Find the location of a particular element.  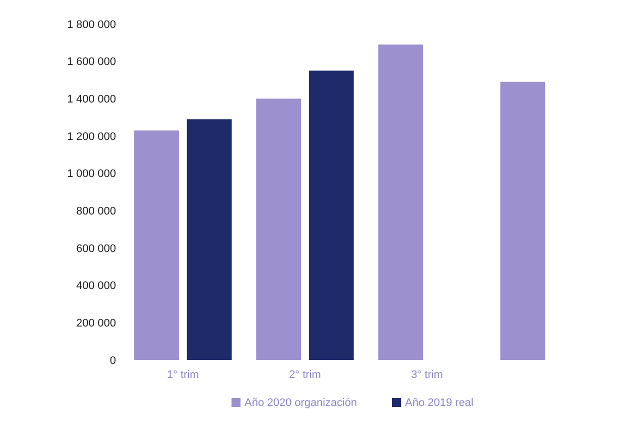

legend-label: Año 2019 real is located at coordinates (439, 403).